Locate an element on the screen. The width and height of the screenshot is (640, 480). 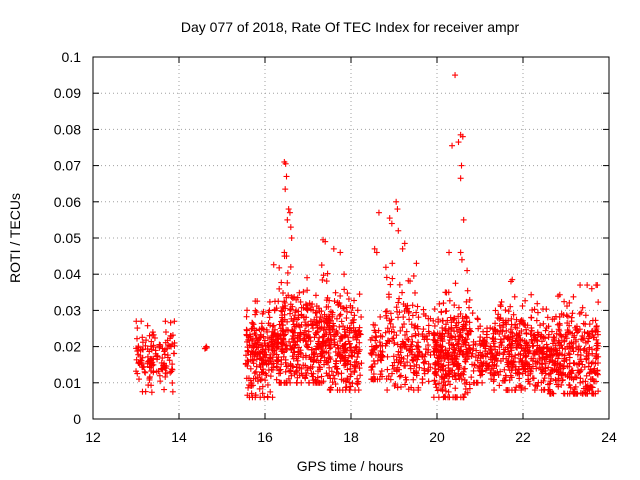
x-tick-label: 14 is located at coordinates (179, 437).